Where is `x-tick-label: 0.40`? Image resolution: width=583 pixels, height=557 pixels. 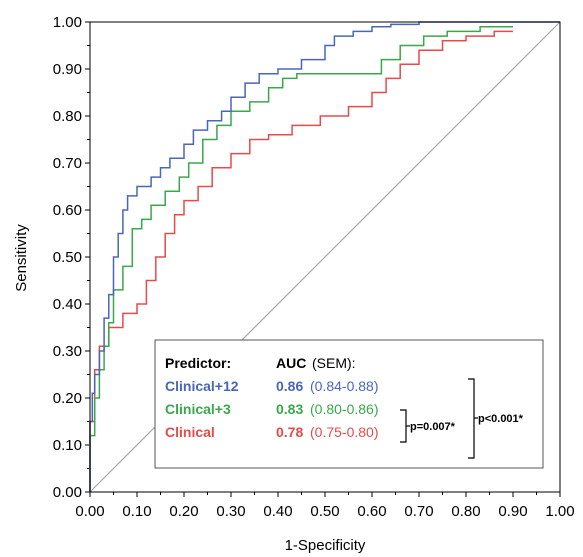 x-tick-label: 0.40 is located at coordinates (277, 511).